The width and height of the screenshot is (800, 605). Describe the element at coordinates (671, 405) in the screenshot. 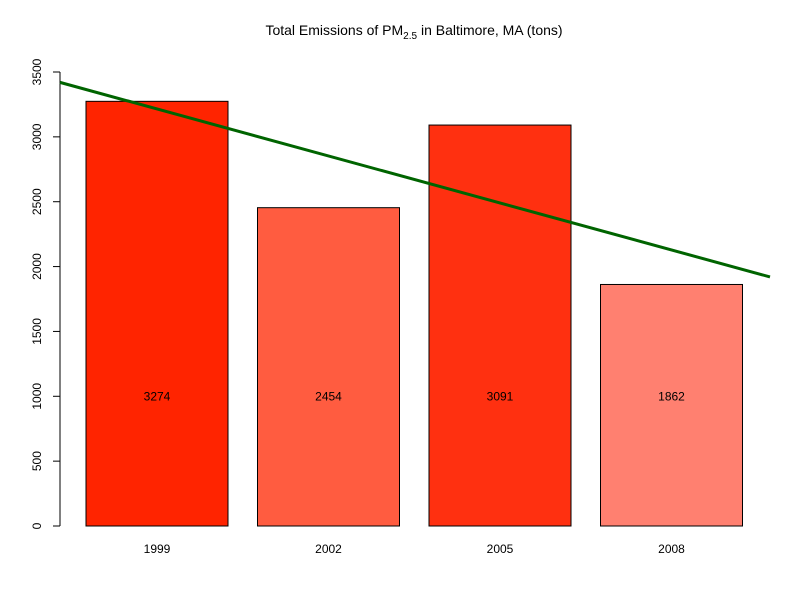

I see `bar-2008` at that location.